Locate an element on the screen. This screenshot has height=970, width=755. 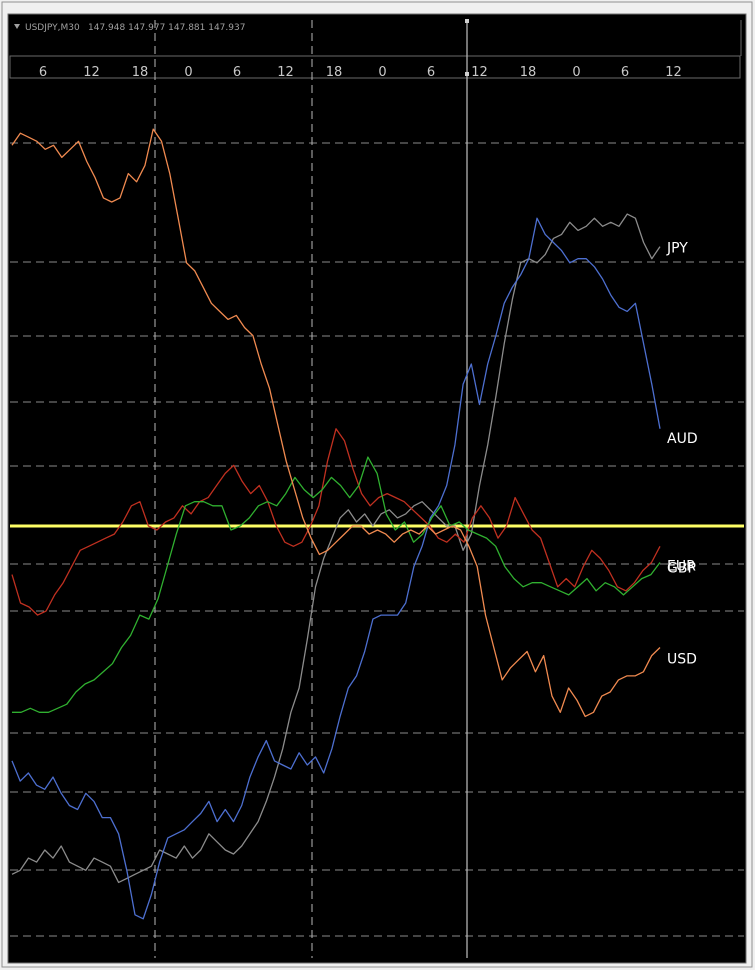
ohlc-label: 147.948 147.977 147.881 147.937 is located at coordinates (166, 28).